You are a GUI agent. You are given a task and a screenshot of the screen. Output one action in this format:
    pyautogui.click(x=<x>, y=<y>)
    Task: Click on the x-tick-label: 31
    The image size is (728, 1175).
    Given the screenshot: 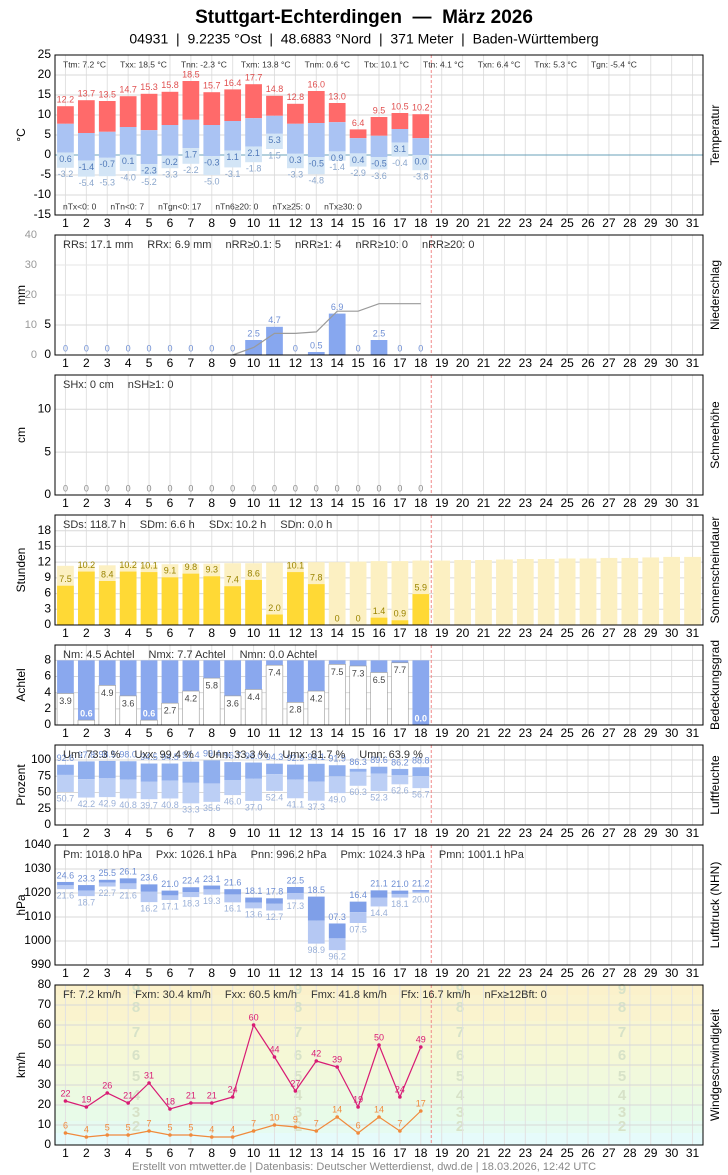 What is the action you would take?
    pyautogui.click(x=693, y=633)
    